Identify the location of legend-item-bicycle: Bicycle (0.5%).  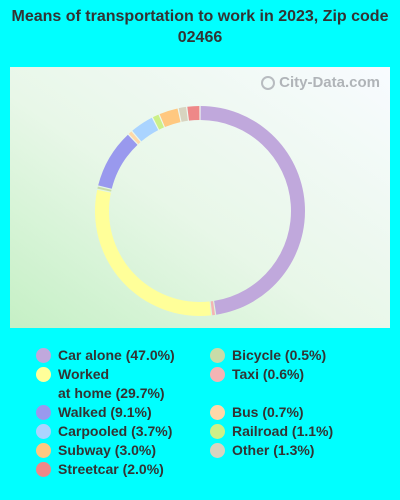
(268, 355).